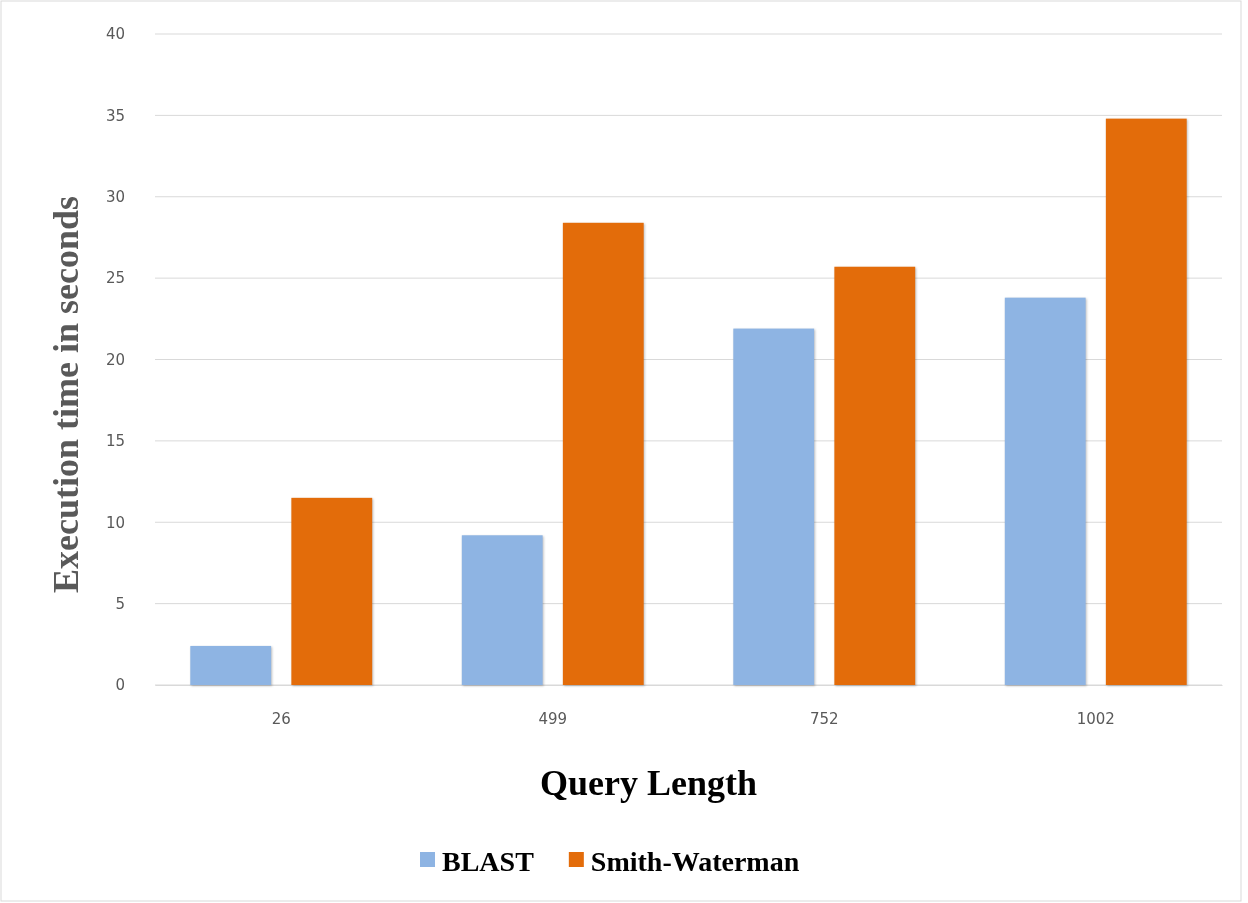  Describe the element at coordinates (120, 685) in the screenshot. I see `y-tick-label: 0` at that location.